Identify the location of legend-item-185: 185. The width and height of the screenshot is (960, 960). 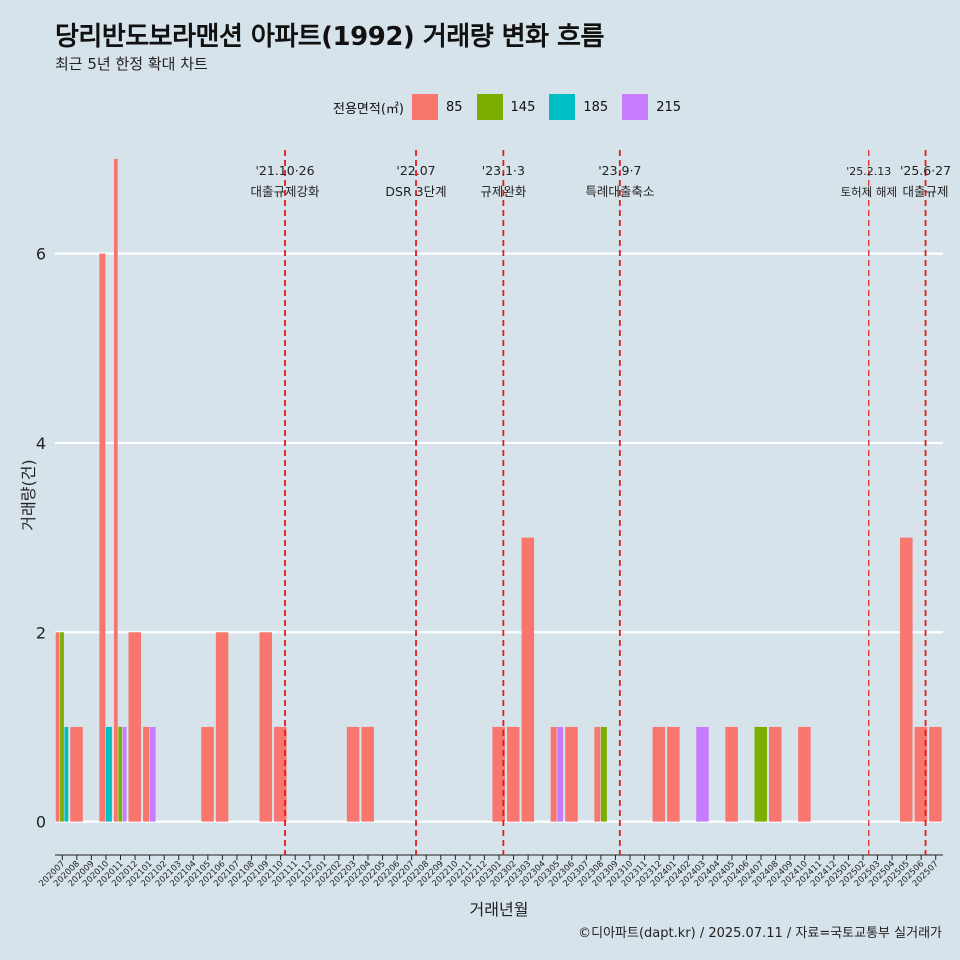
(578, 107).